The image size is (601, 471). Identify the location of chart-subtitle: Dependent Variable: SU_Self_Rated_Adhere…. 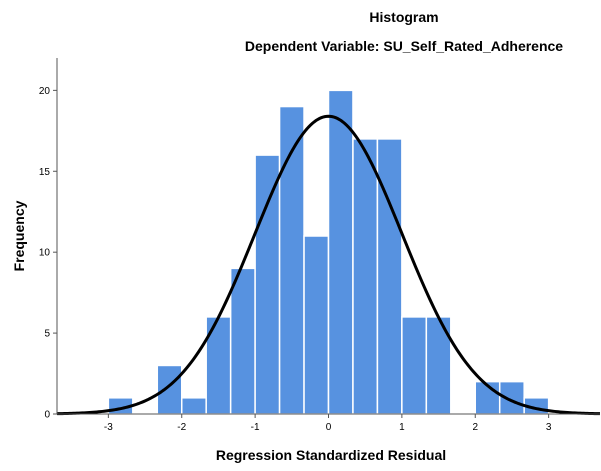
(404, 46).